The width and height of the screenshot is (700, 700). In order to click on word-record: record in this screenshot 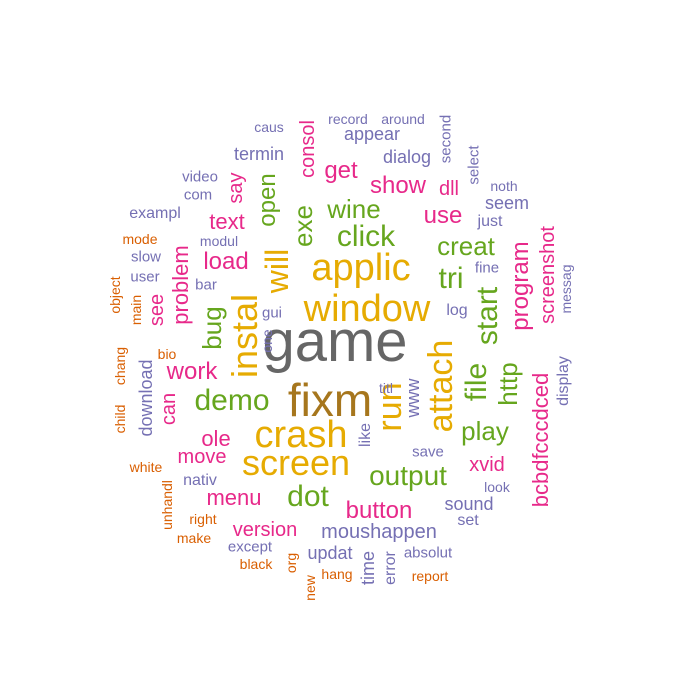, I will do `click(348, 119)`.